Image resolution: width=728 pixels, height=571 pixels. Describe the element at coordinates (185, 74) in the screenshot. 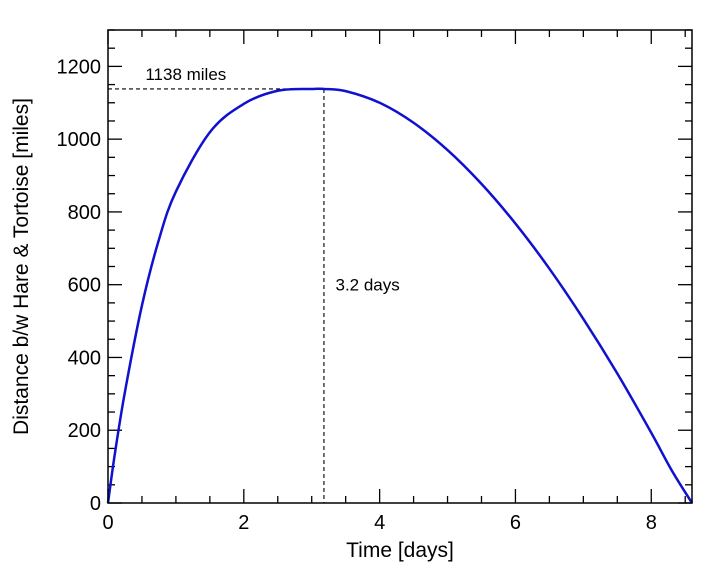

I see `annotation-max-distance: 1138 miles` at that location.